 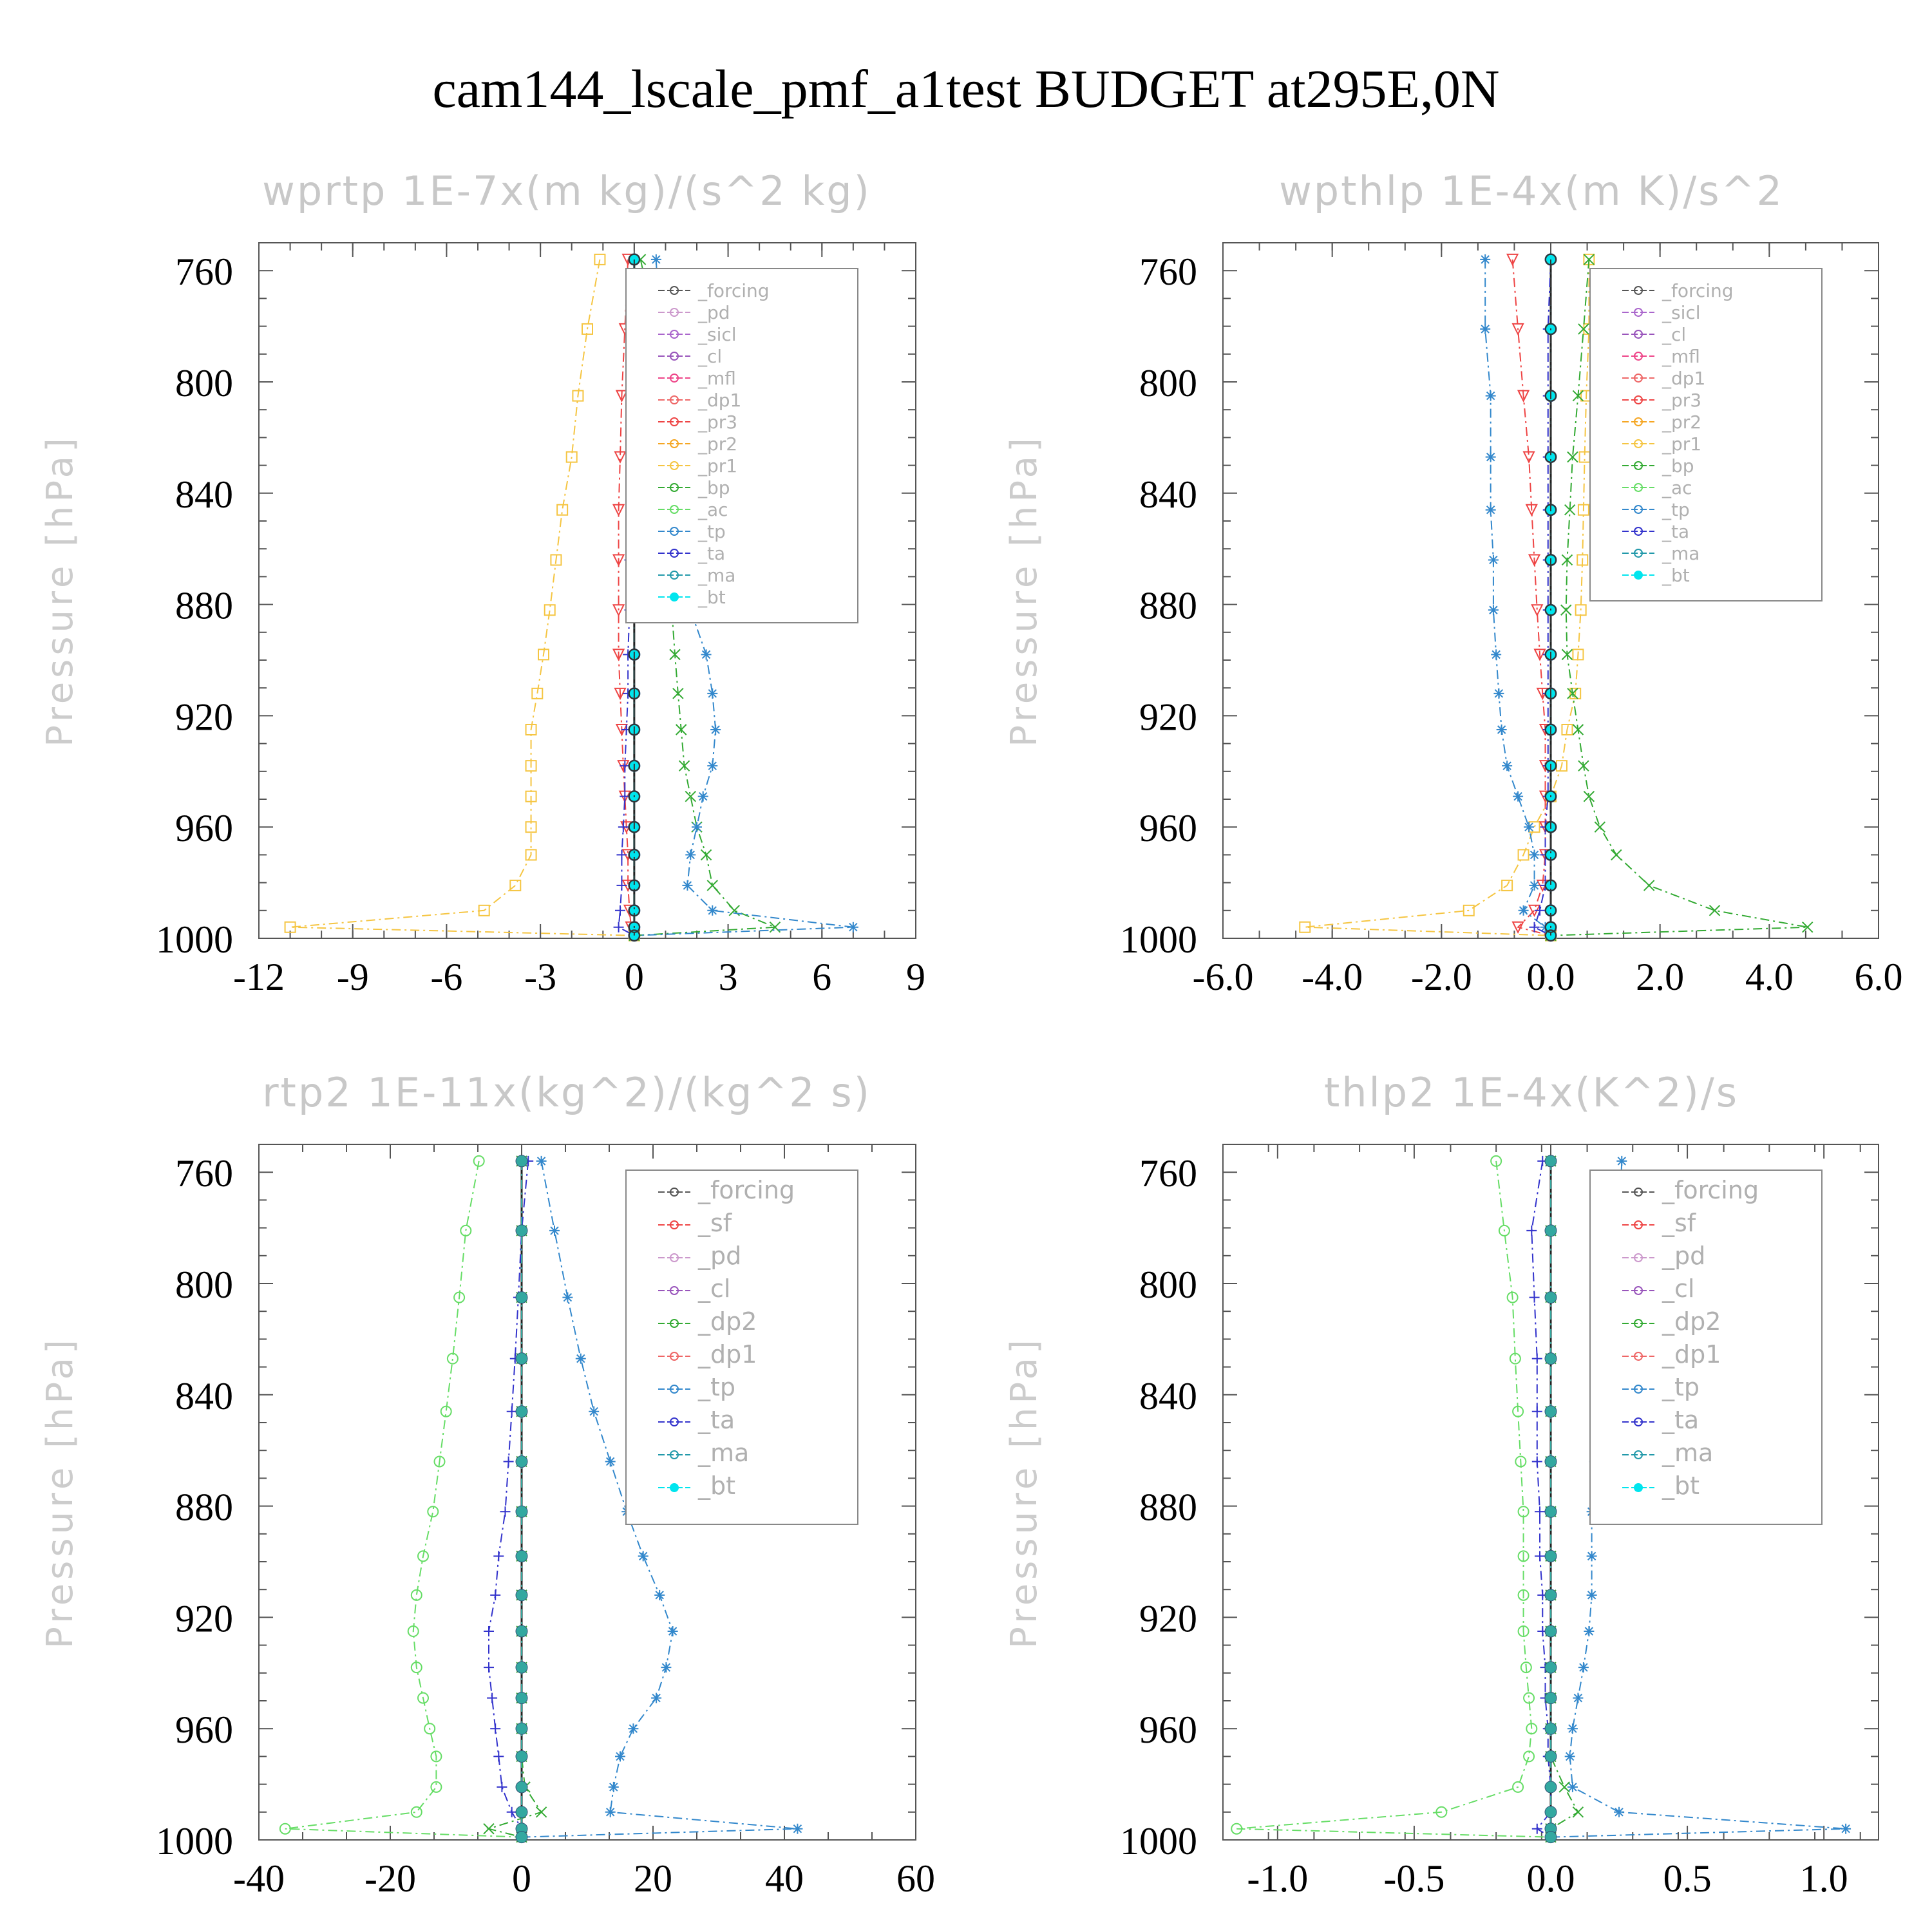 What do you see at coordinates (719, 1256) in the screenshot?
I see `legend-item: _pd` at bounding box center [719, 1256].